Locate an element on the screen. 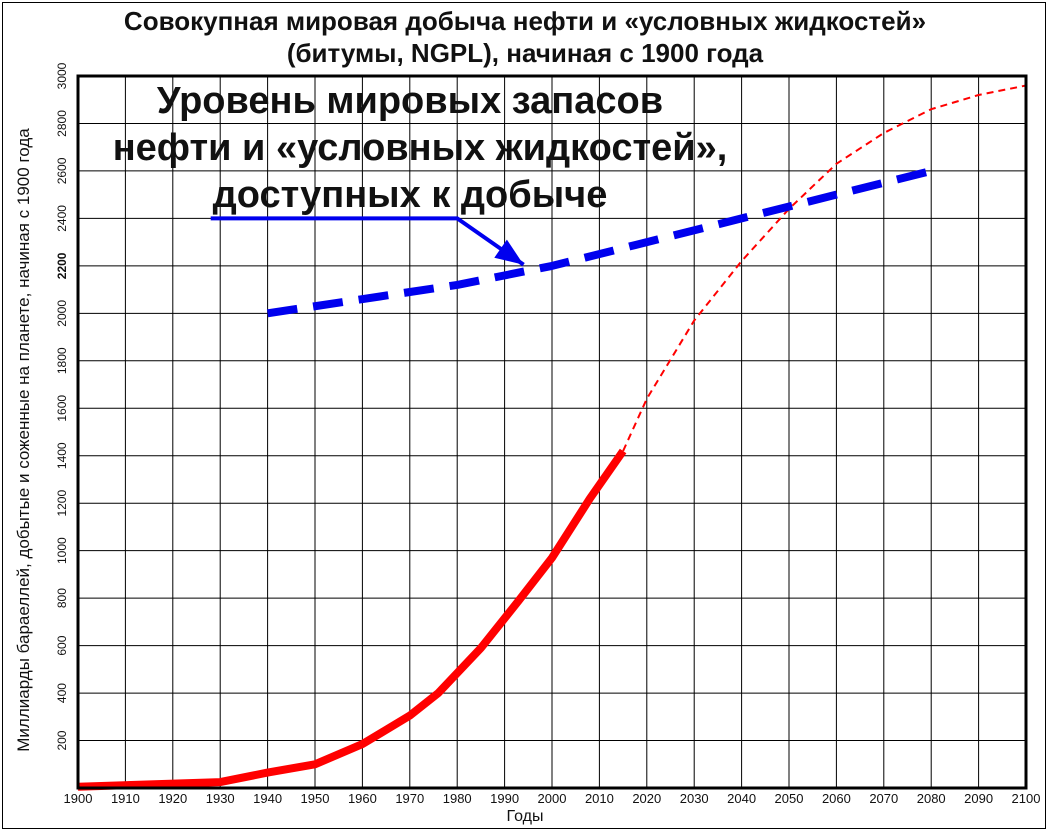 This screenshot has height=833, width=1050. x-tick-label: 2080 is located at coordinates (931, 798).